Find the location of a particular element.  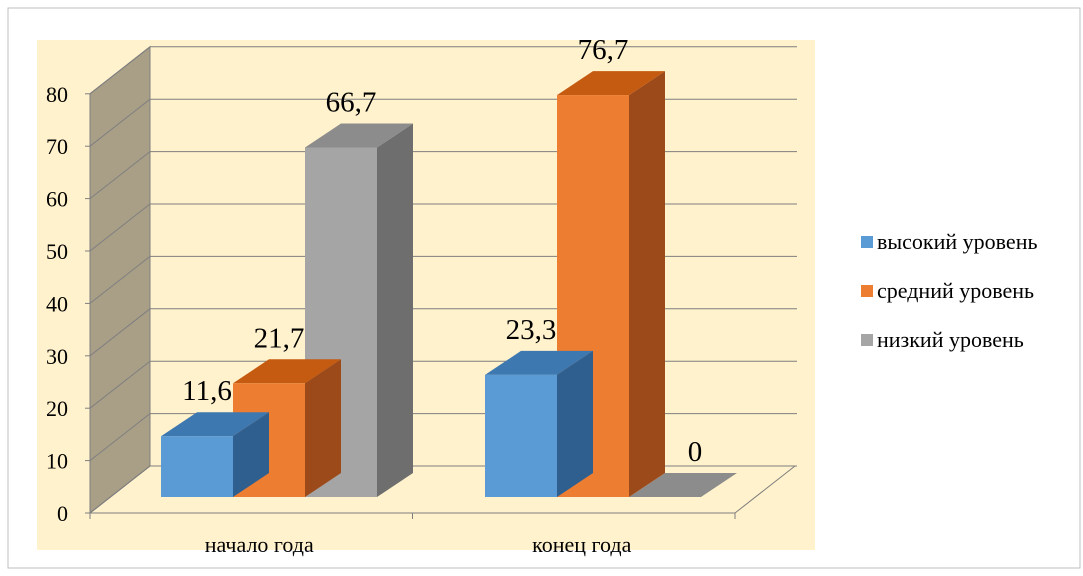

legend-label-1: высокий уровень is located at coordinates (957, 241).